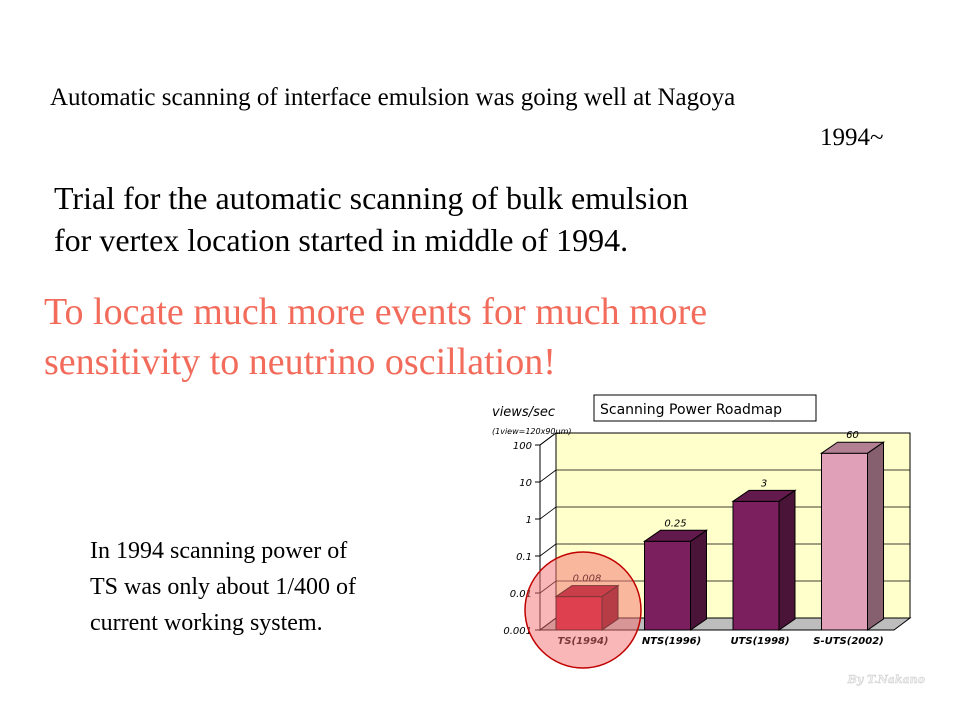  What do you see at coordinates (521, 594) in the screenshot?
I see `y-tick-label: 0.01` at bounding box center [521, 594].